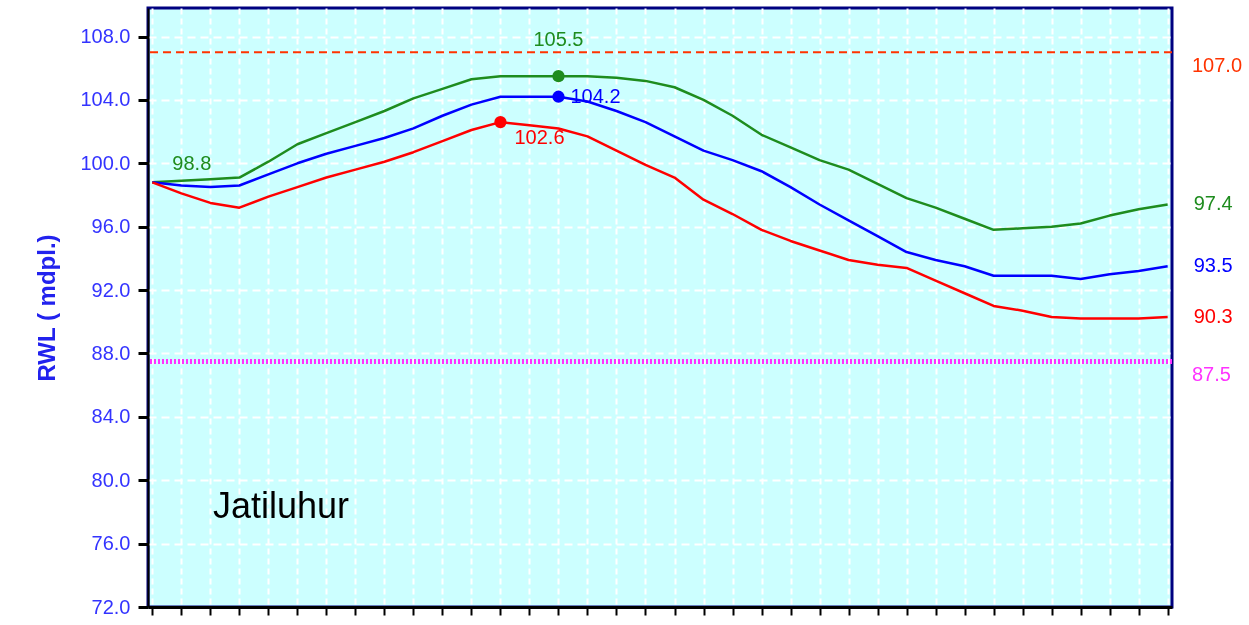 The height and width of the screenshot is (625, 1249). Describe the element at coordinates (192, 163) in the screenshot. I see `data-label: 98.8` at that location.